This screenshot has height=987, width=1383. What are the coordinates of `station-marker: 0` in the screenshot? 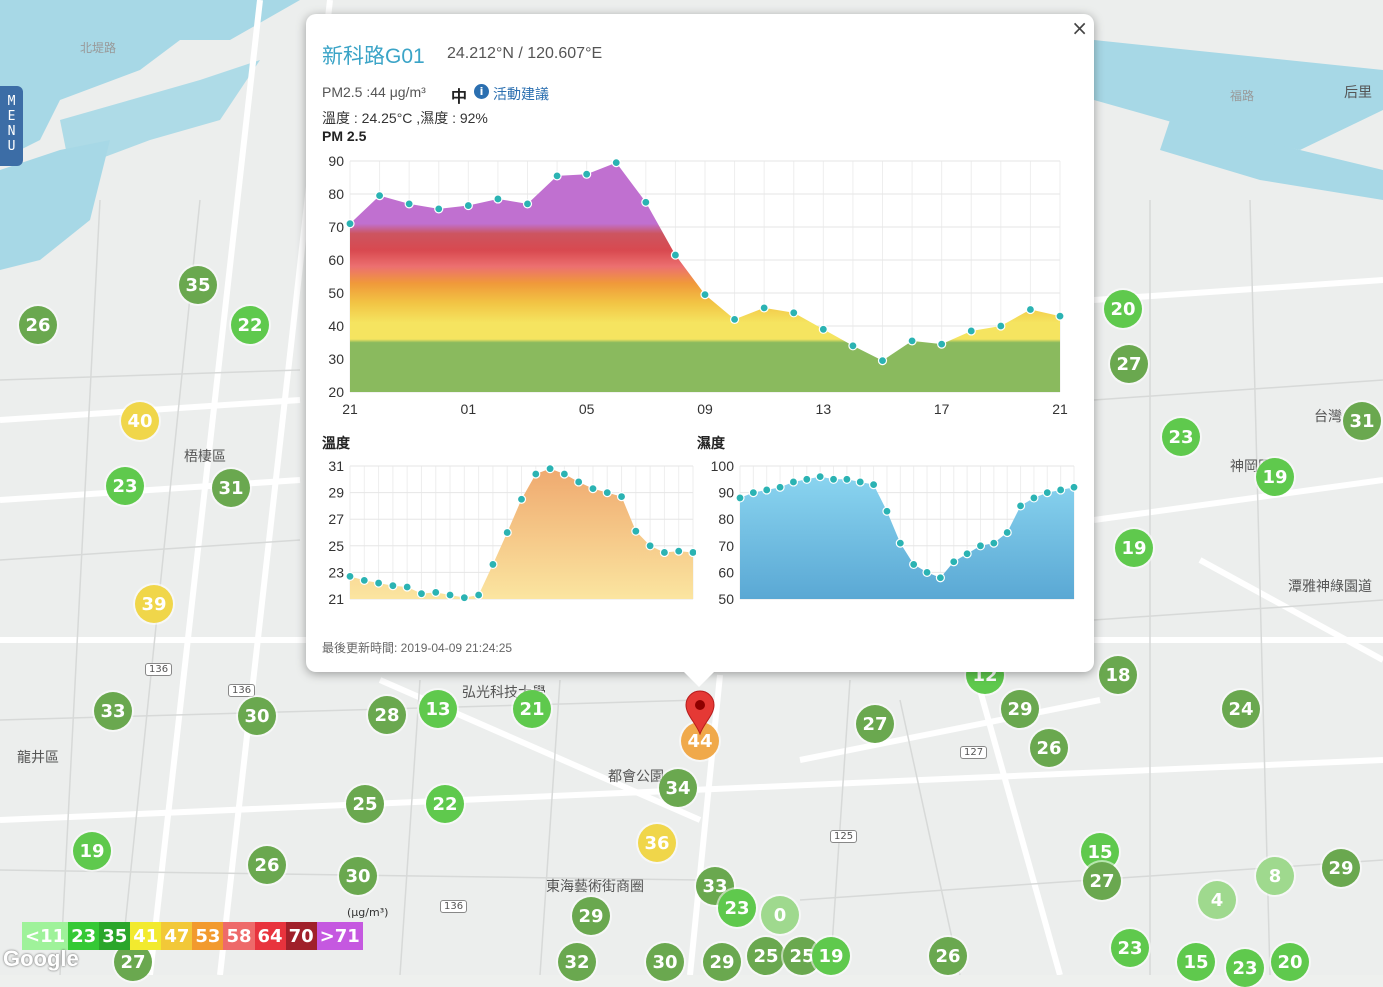 It's located at (780, 915).